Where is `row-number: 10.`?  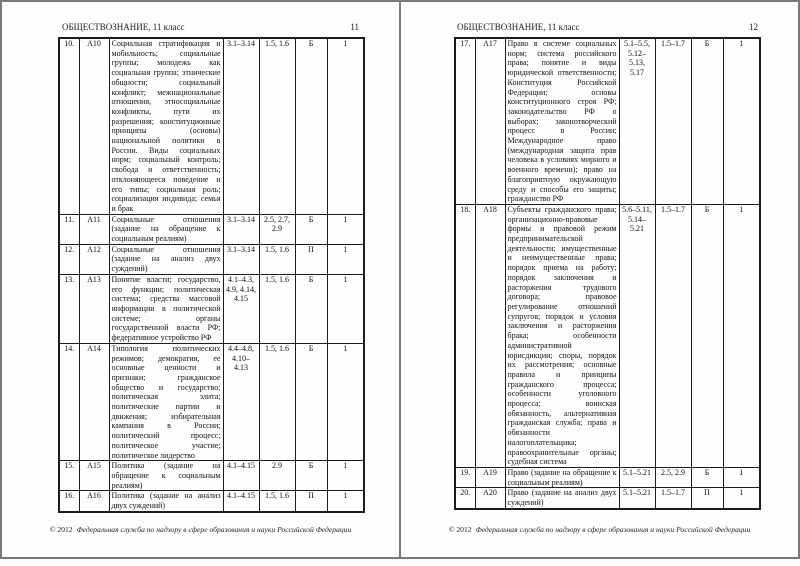 row-number: 10. is located at coordinates (69, 126).